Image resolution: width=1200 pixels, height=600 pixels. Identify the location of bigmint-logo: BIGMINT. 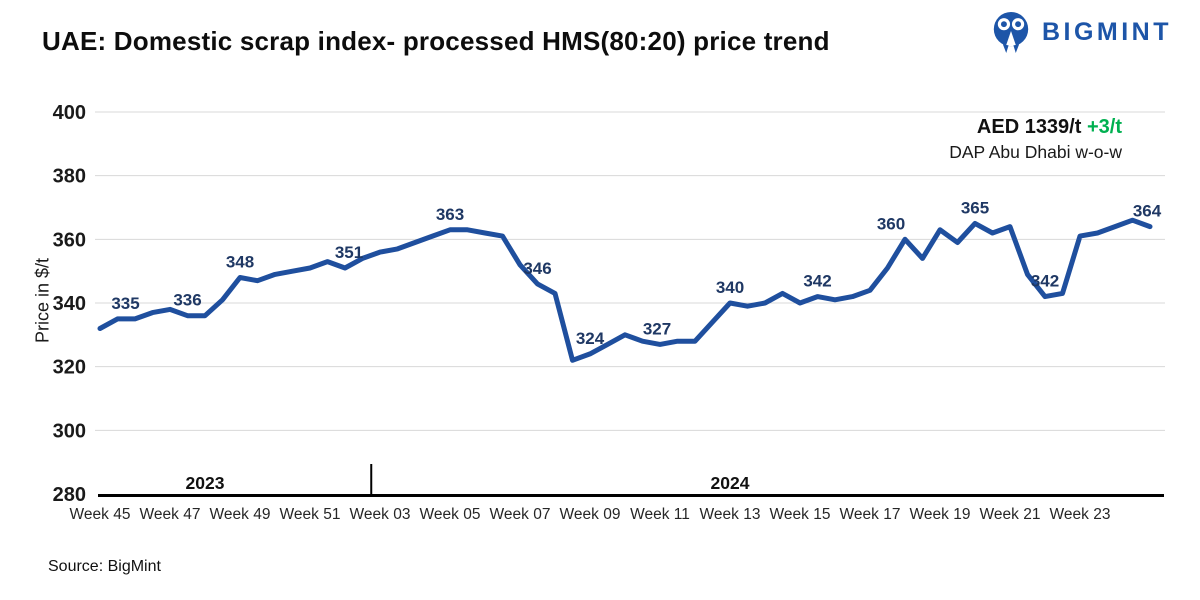
(1081, 32).